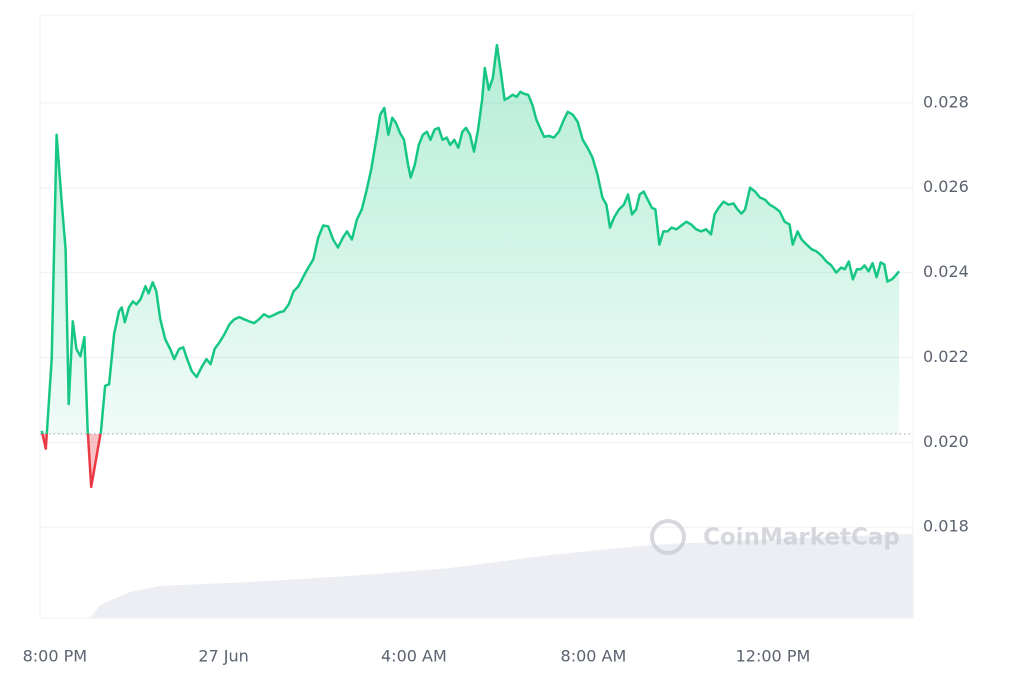  What do you see at coordinates (946, 186) in the screenshot?
I see `y-tick-label: 0.026` at bounding box center [946, 186].